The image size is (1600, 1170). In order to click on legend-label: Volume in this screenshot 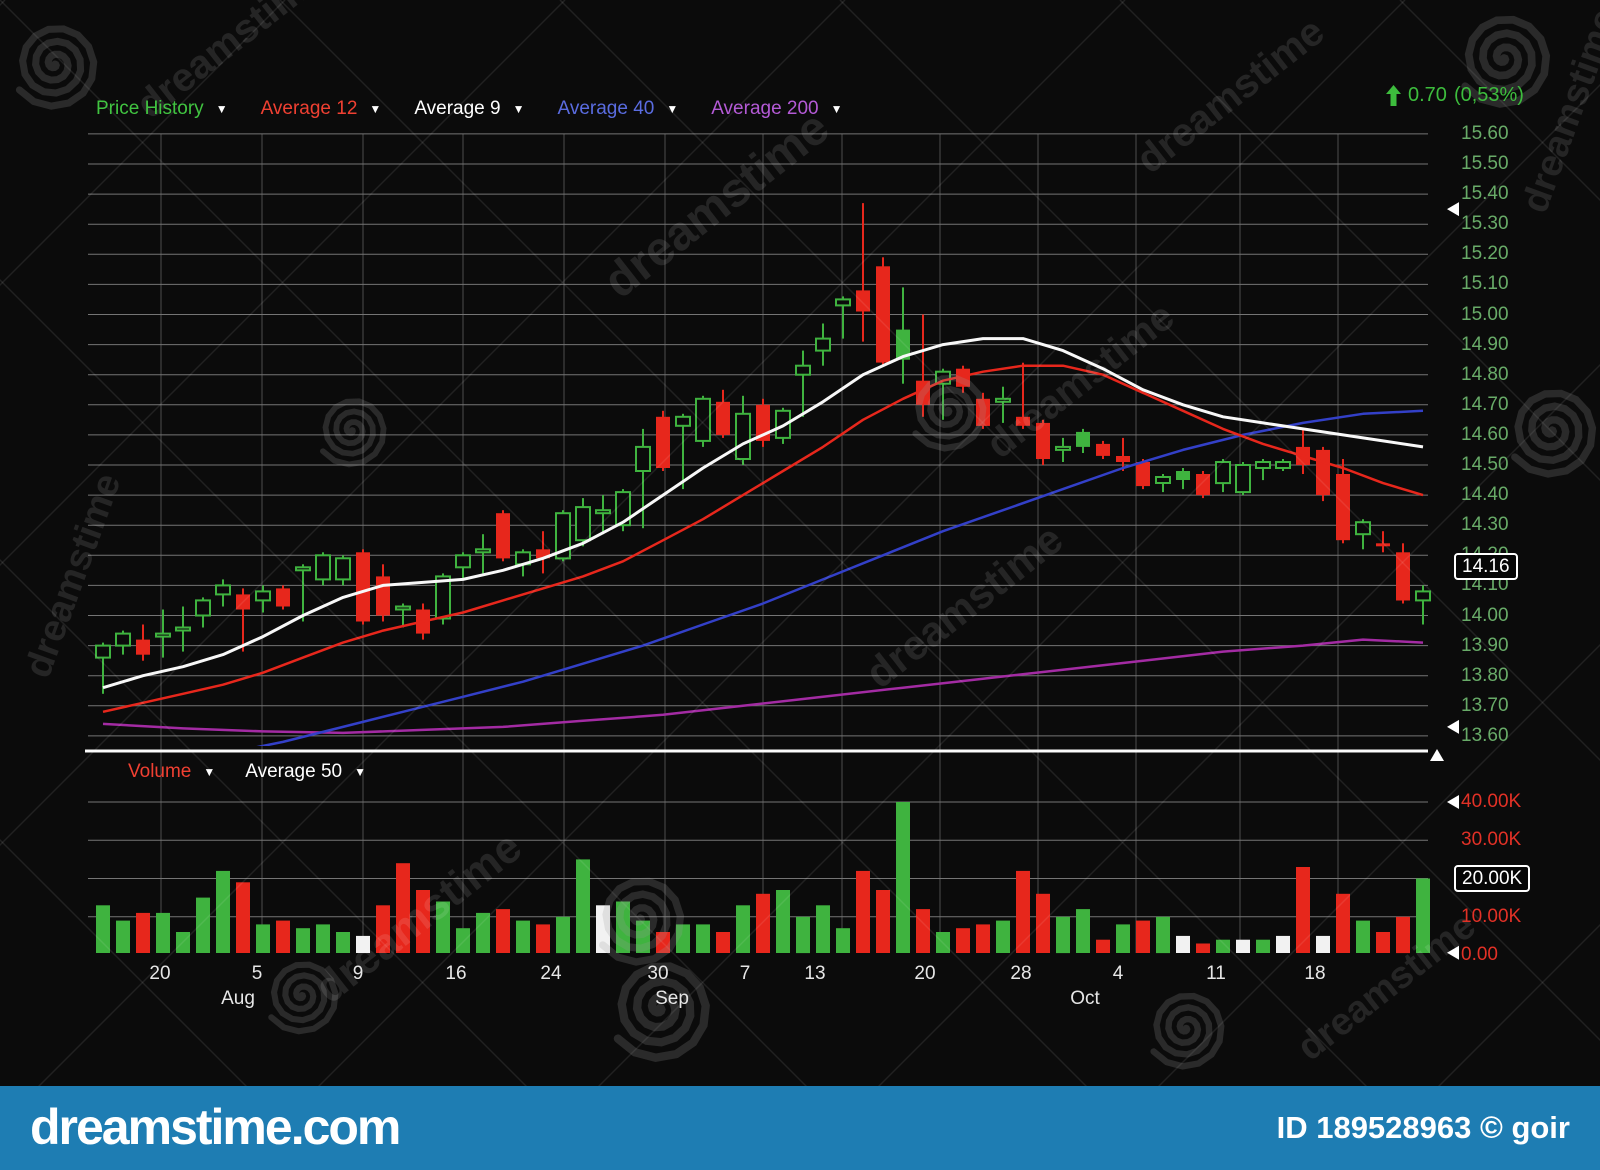, I will do `click(160, 771)`.